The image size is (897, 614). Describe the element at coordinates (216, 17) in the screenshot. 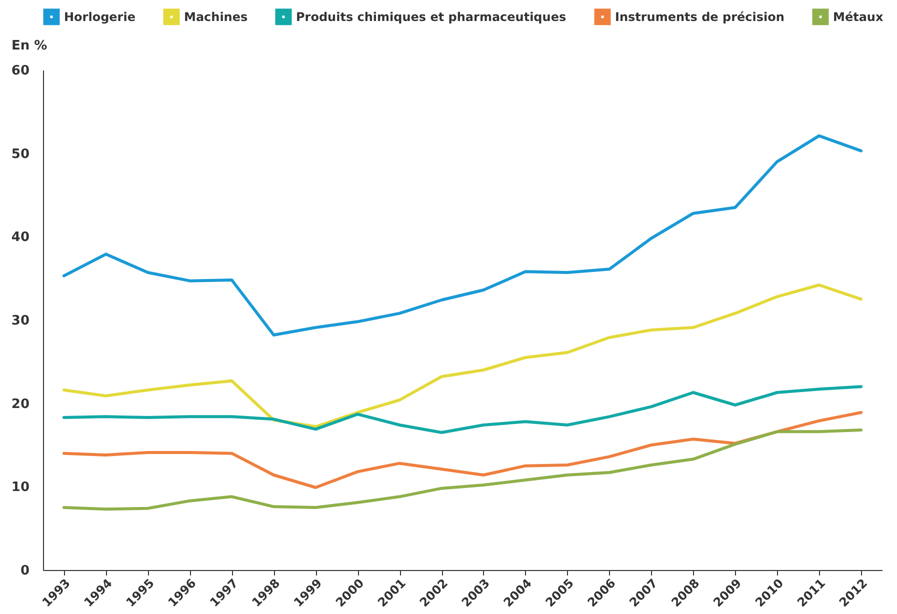

I see `legend-label: Machines` at that location.